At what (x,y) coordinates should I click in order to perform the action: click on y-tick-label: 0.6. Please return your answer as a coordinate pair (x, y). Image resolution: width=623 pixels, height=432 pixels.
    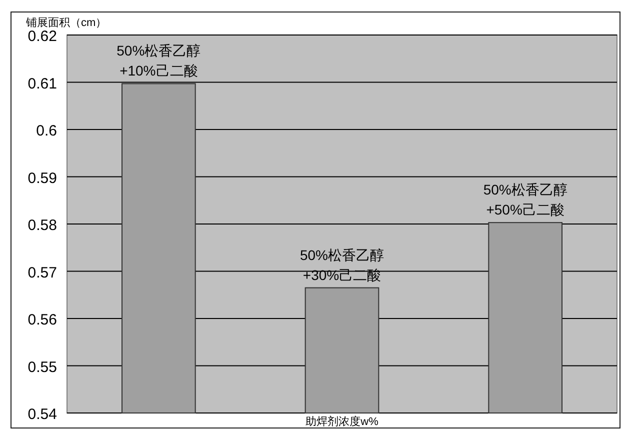
    Looking at the image, I should click on (46, 131).